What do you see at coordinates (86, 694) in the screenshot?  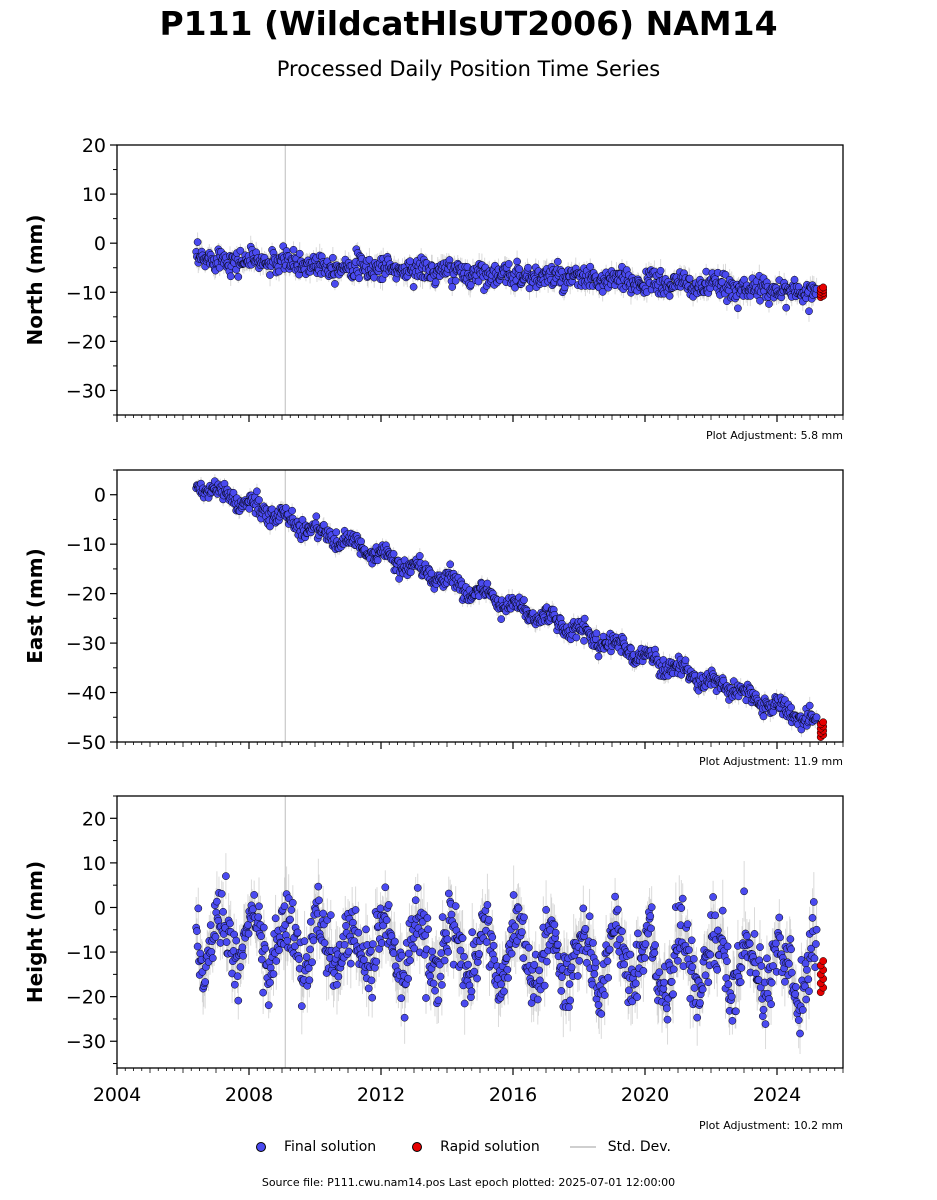 I see `y-tick-label: −40` at bounding box center [86, 694].